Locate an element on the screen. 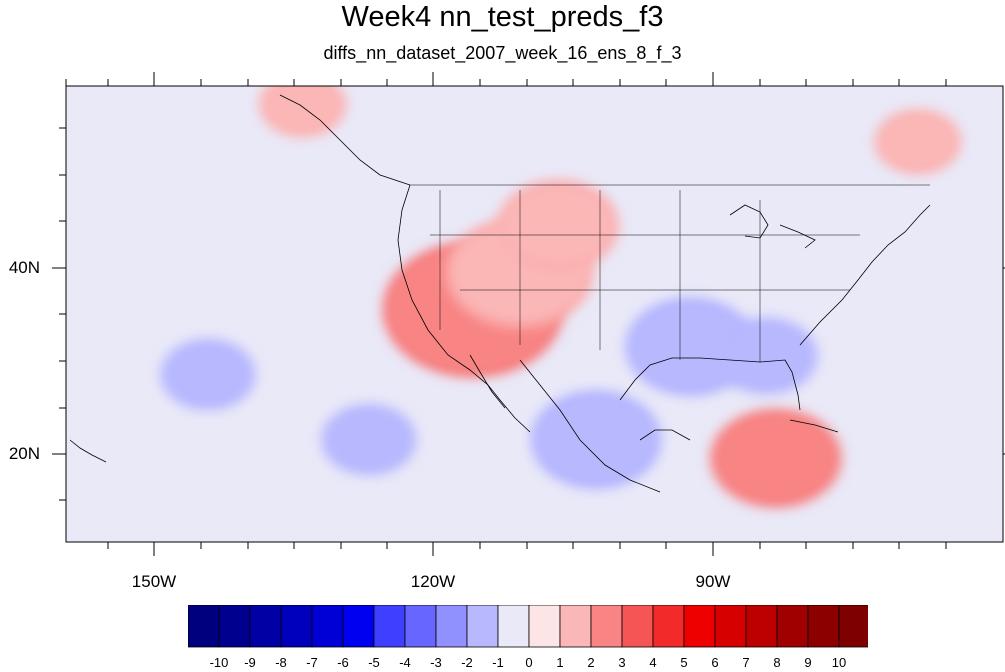  lat-label-20n: 20N is located at coordinates (24, 453).